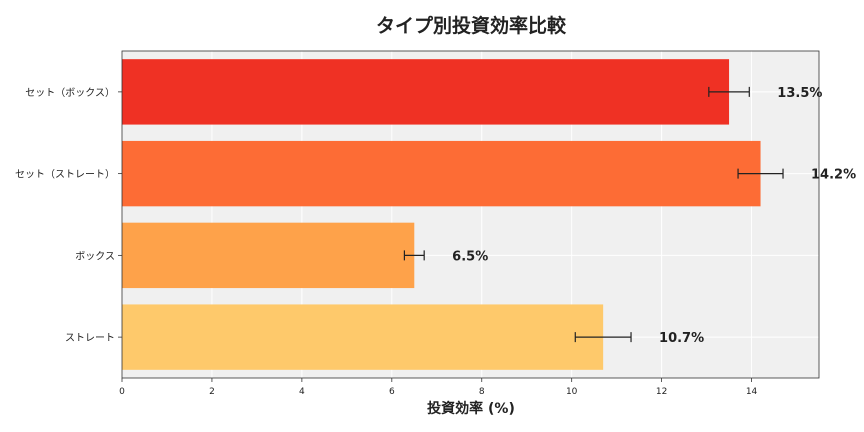 The width and height of the screenshot is (864, 432). Describe the element at coordinates (471, 25) in the screenshot. I see `chart-title: タイプ別投資効率比較` at that location.